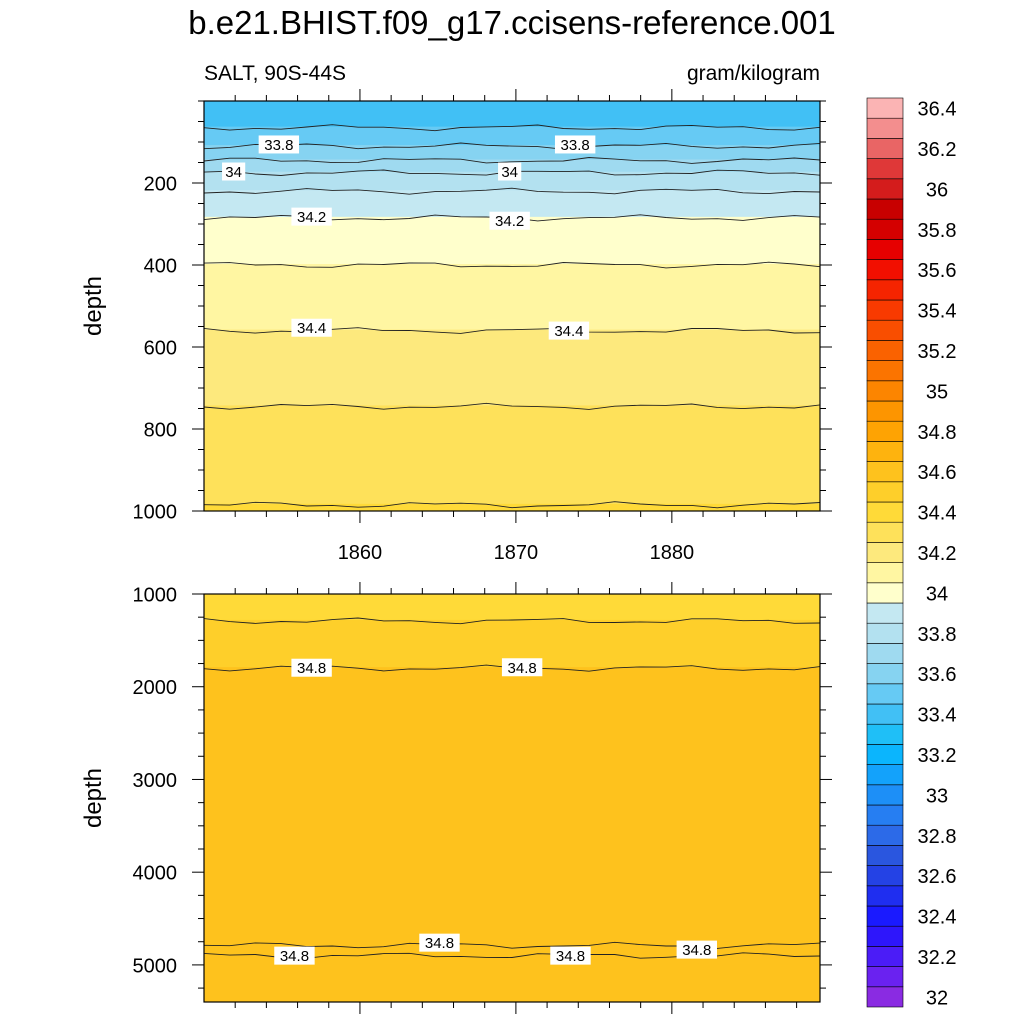 This screenshot has width=1024, height=1024. Describe the element at coordinates (516, 553) in the screenshot. I see `x-tick-label: 1870` at that location.